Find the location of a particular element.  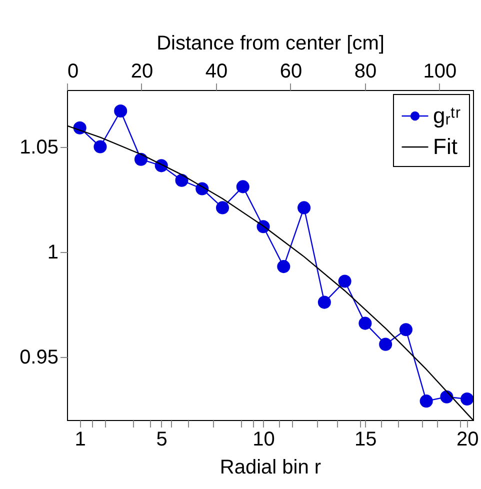

x-tick-label: 10 is located at coordinates (263, 439).